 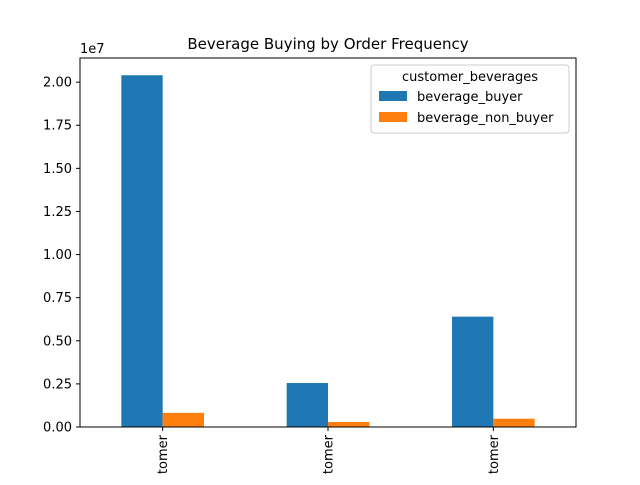 What do you see at coordinates (57, 169) in the screenshot?
I see `y-tick-label: 1.50` at bounding box center [57, 169].